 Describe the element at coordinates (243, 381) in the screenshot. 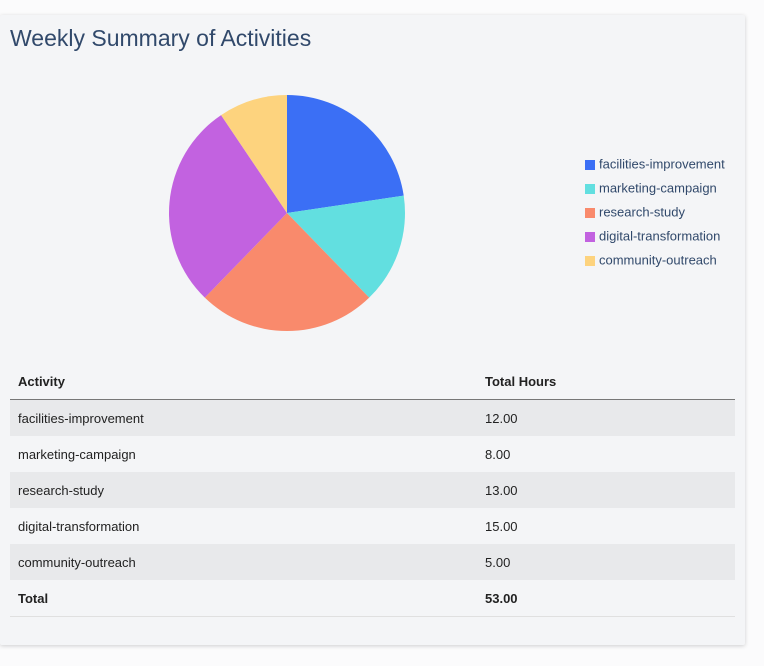

I see `header-cell: Activity` at that location.